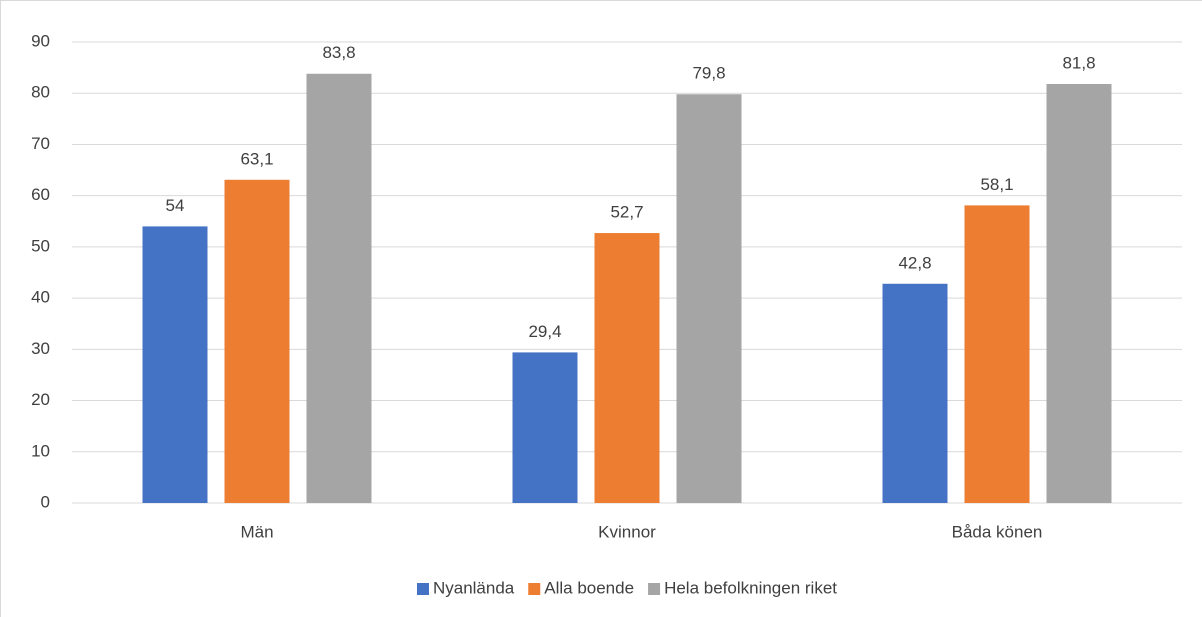 This screenshot has height=617, width=1202. Describe the element at coordinates (40, 40) in the screenshot. I see `y-tick-label: 90` at that location.